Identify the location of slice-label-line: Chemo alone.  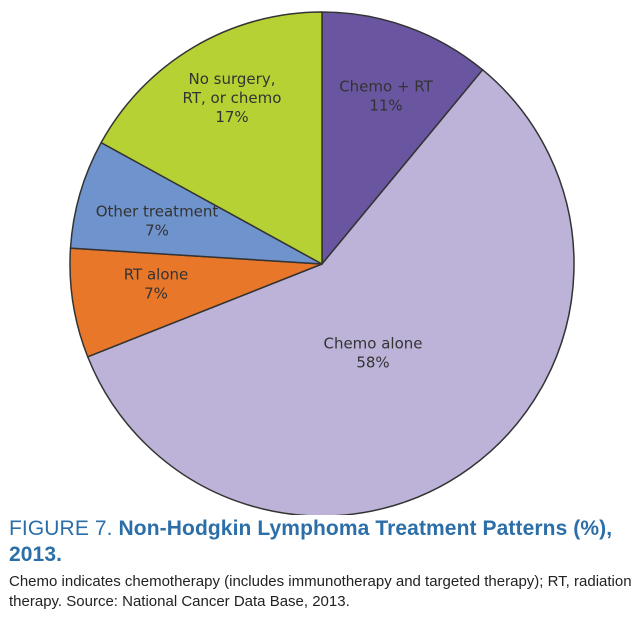
(372, 344).